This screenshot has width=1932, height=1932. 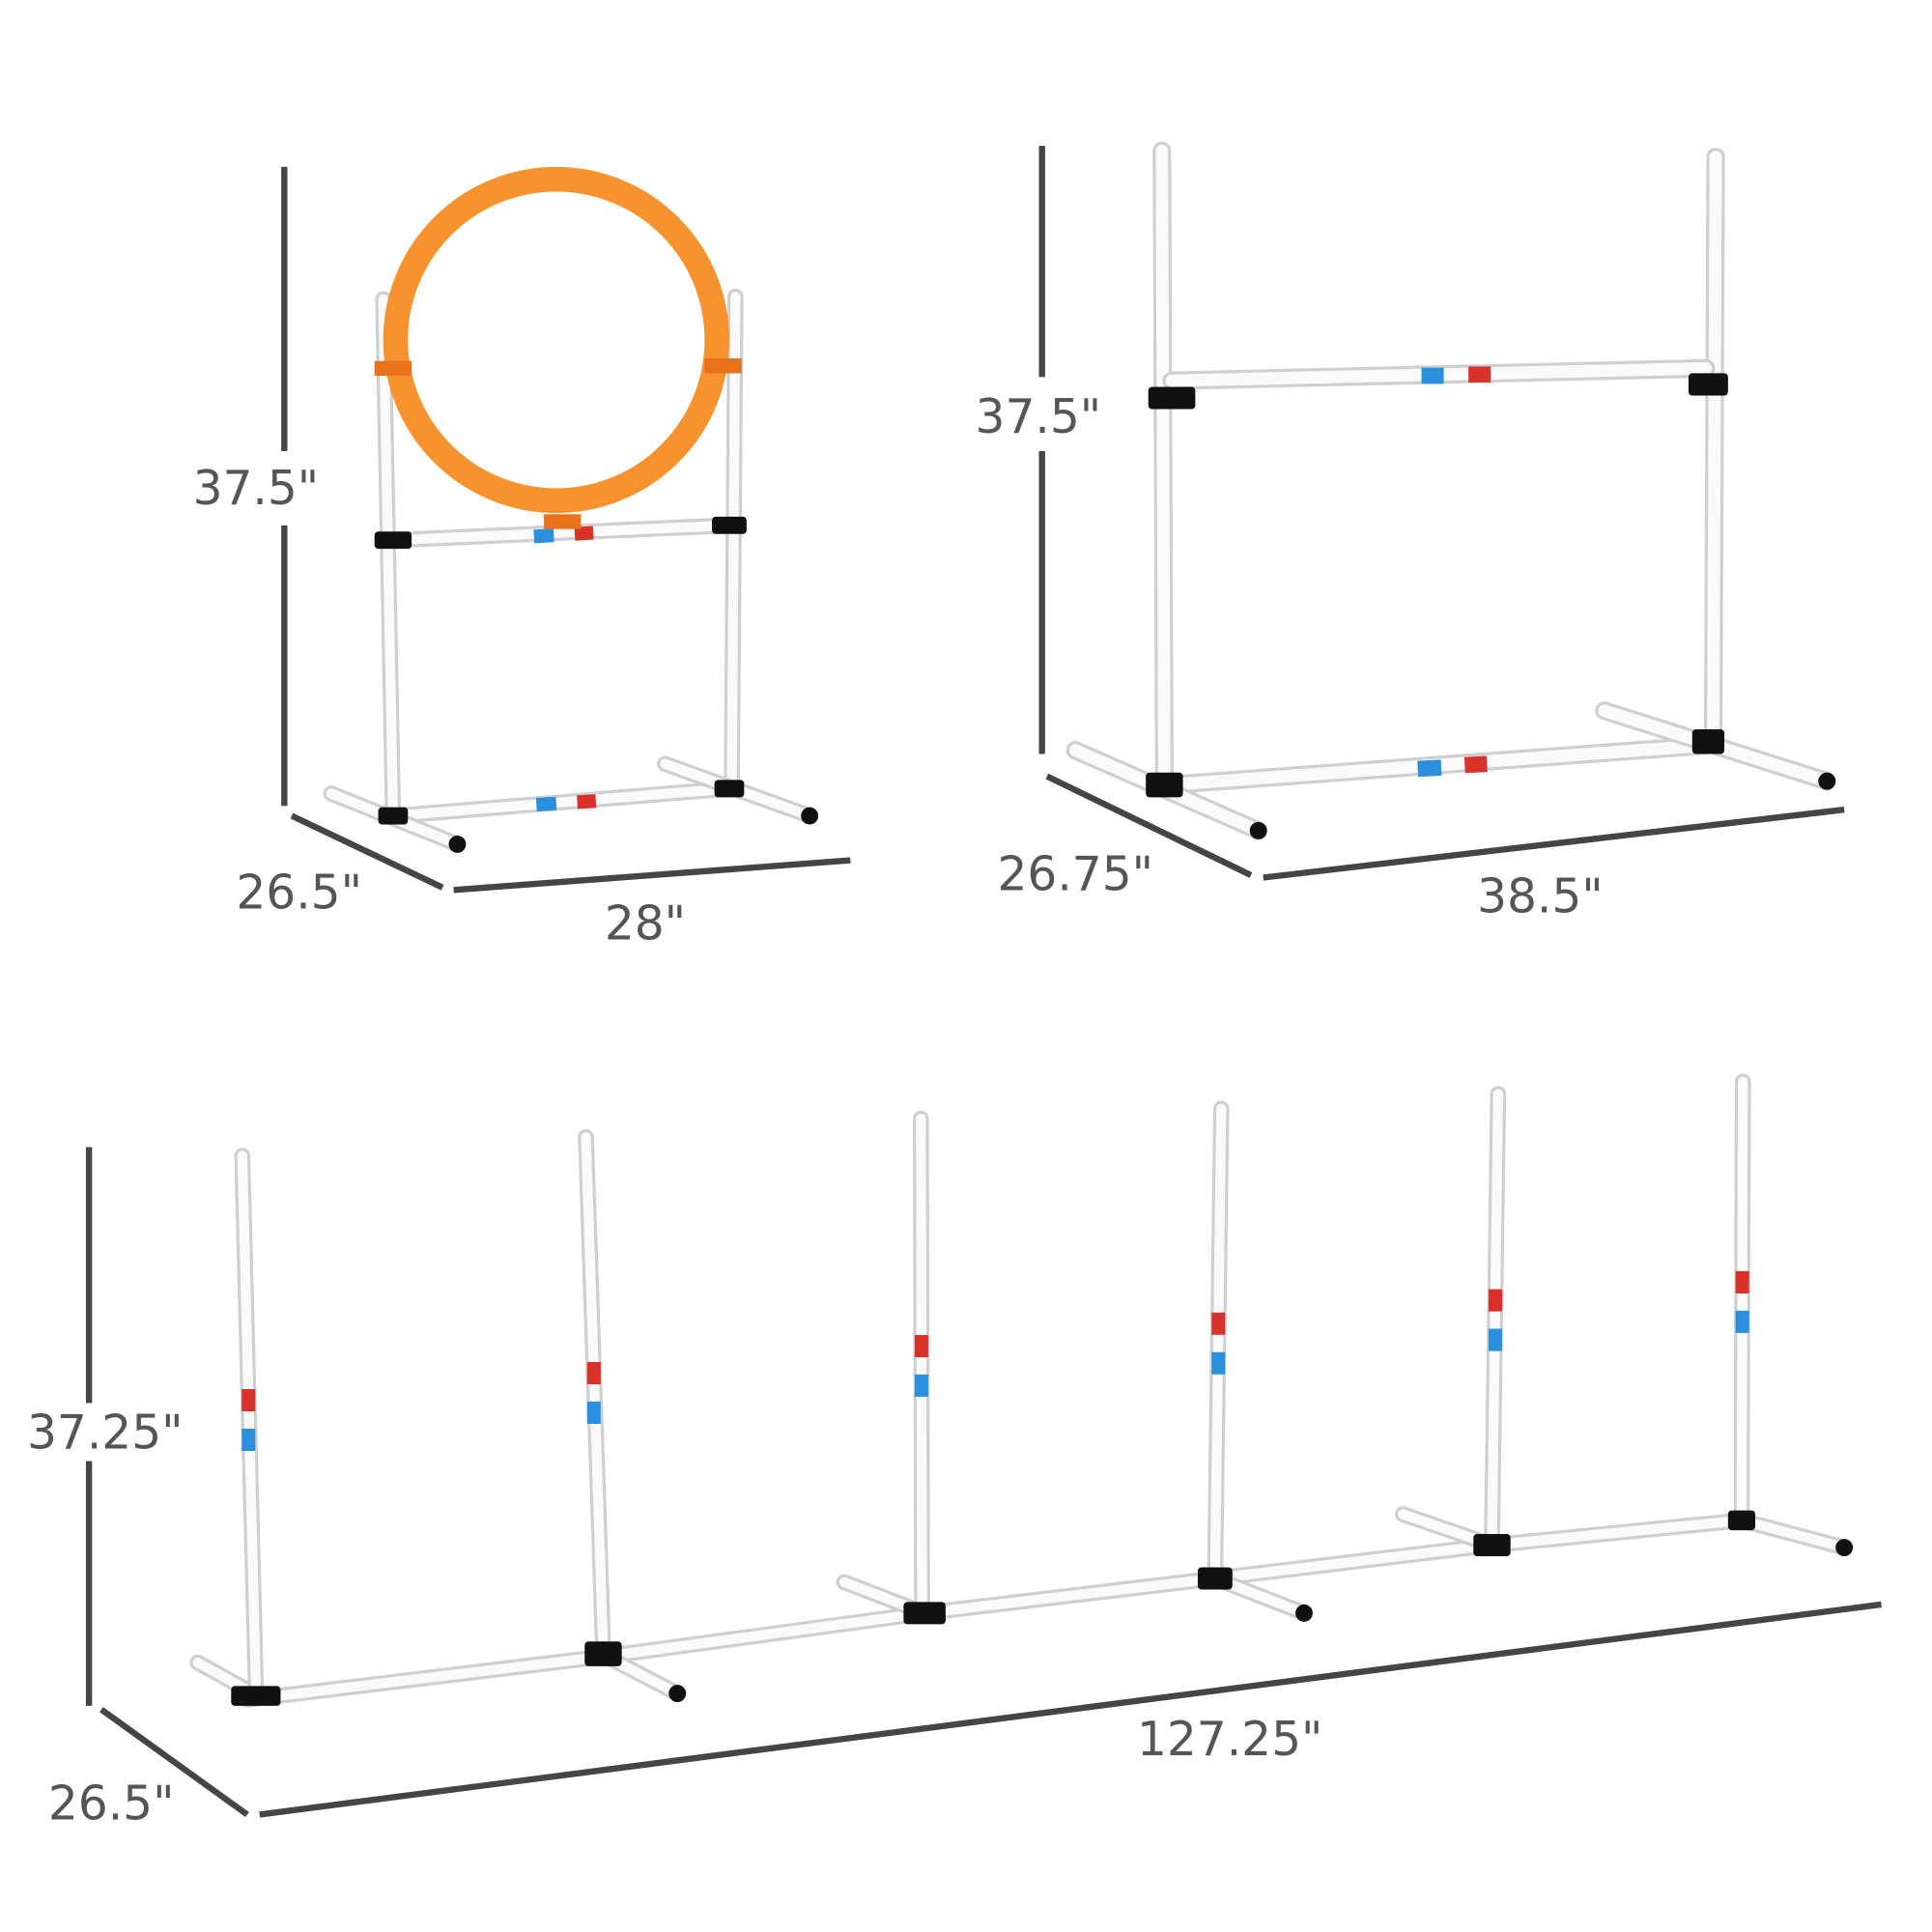 I want to click on weave-foot-highlight, so click(x=1793, y=1534).